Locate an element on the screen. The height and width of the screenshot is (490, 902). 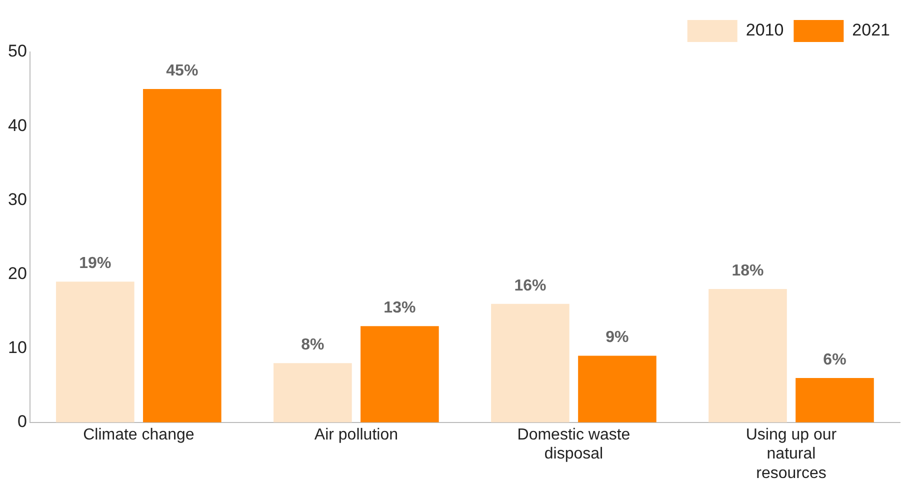
data-label: 45% is located at coordinates (182, 71).